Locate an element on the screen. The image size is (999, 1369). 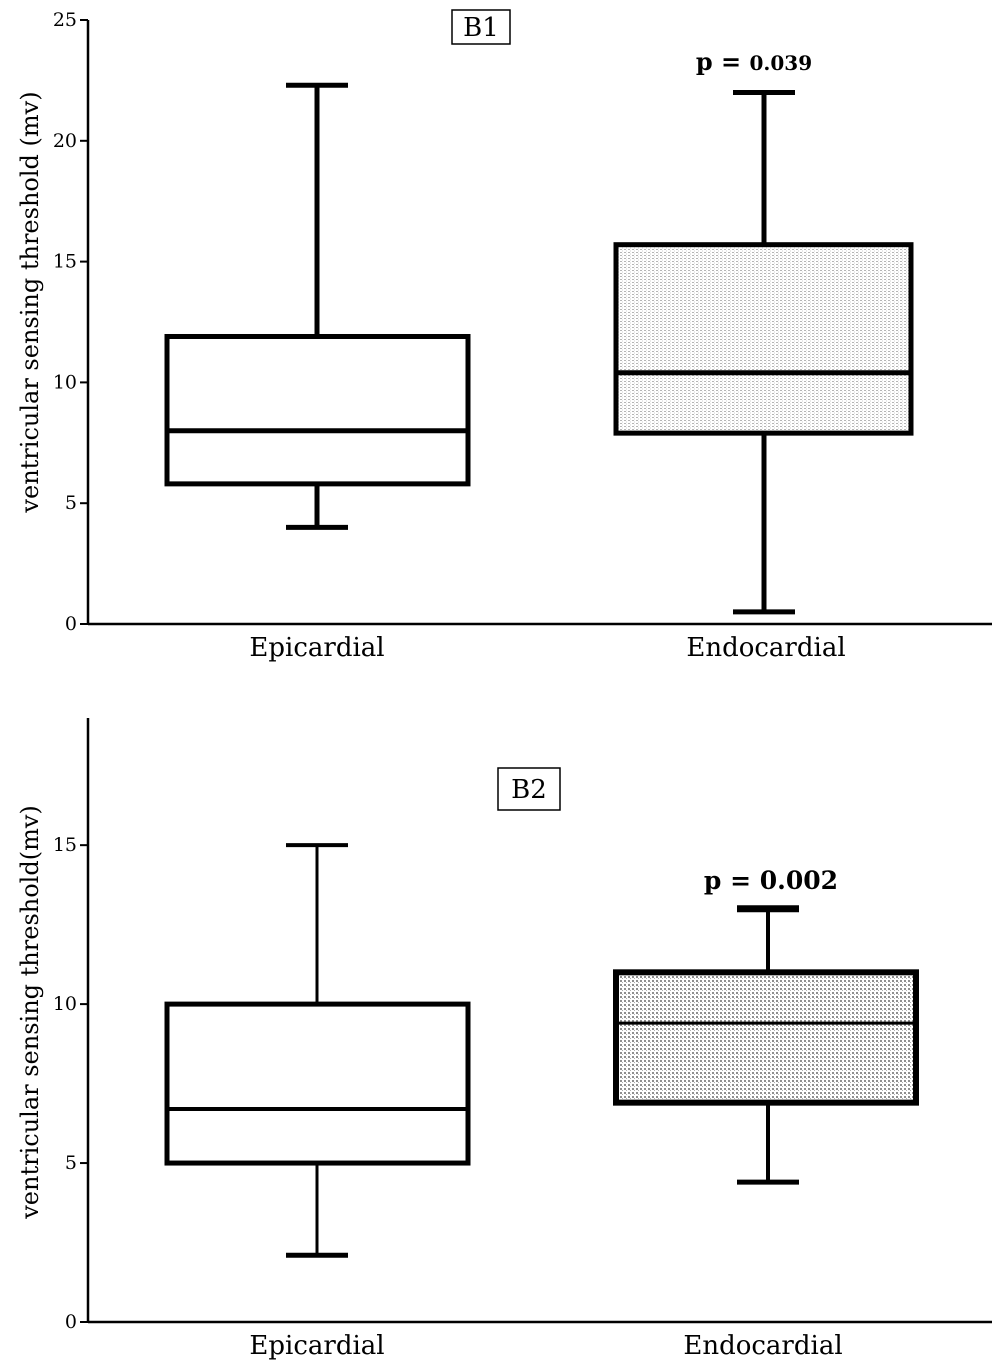
box-b2-endocardial is located at coordinates (766, 1045).